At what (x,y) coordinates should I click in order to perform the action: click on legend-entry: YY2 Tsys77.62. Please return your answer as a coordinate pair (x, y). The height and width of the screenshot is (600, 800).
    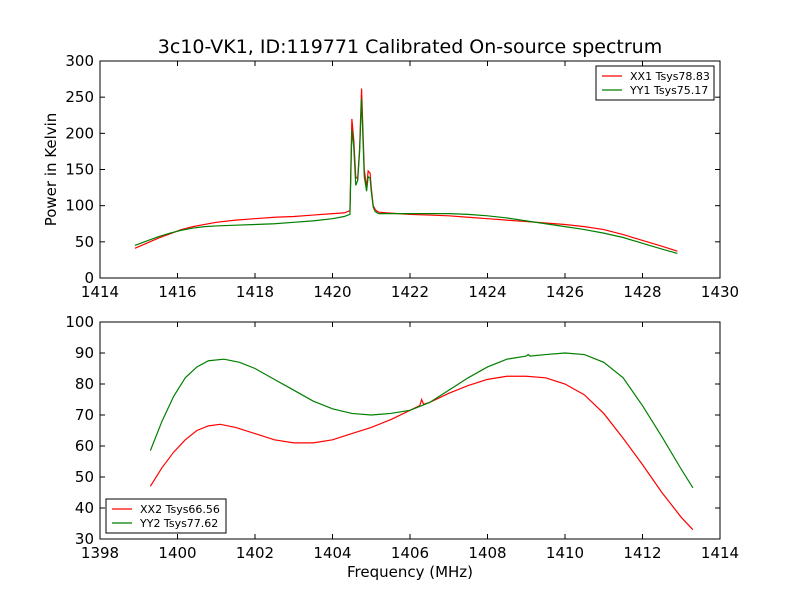
    Looking at the image, I should click on (178, 523).